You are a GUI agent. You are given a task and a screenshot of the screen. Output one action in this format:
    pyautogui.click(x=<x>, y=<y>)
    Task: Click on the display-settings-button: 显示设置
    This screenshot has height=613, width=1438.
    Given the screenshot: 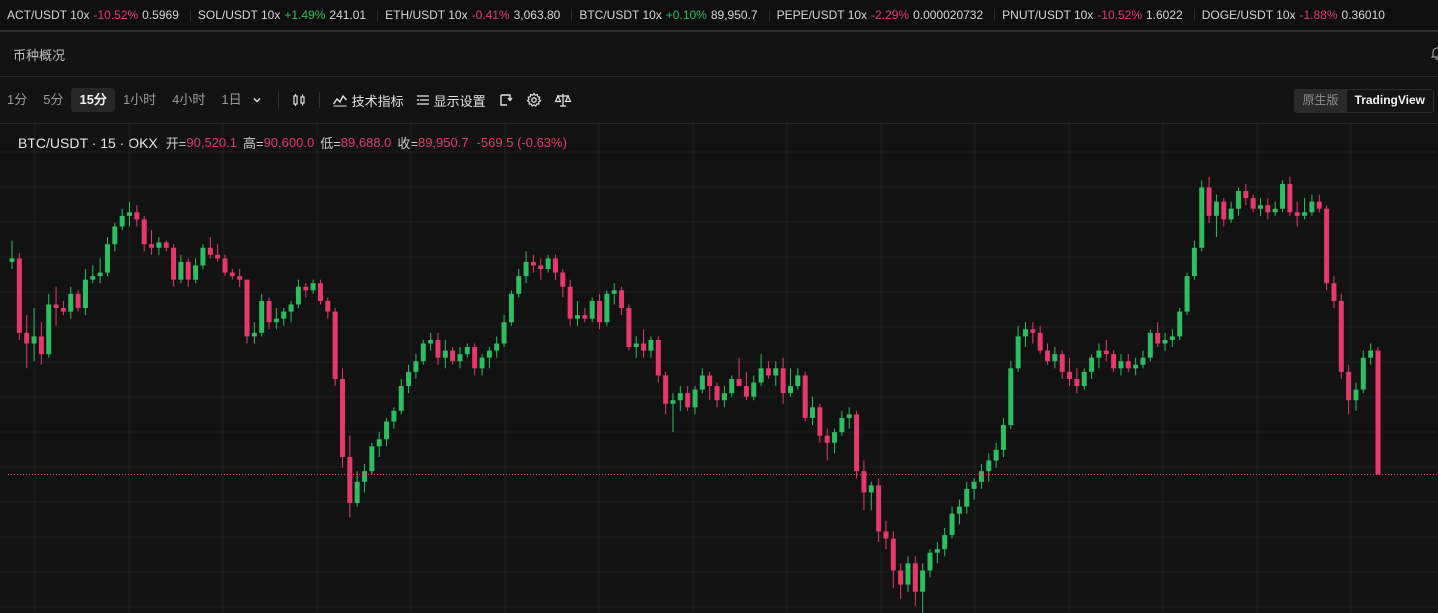 What is the action you would take?
    pyautogui.click(x=451, y=100)
    